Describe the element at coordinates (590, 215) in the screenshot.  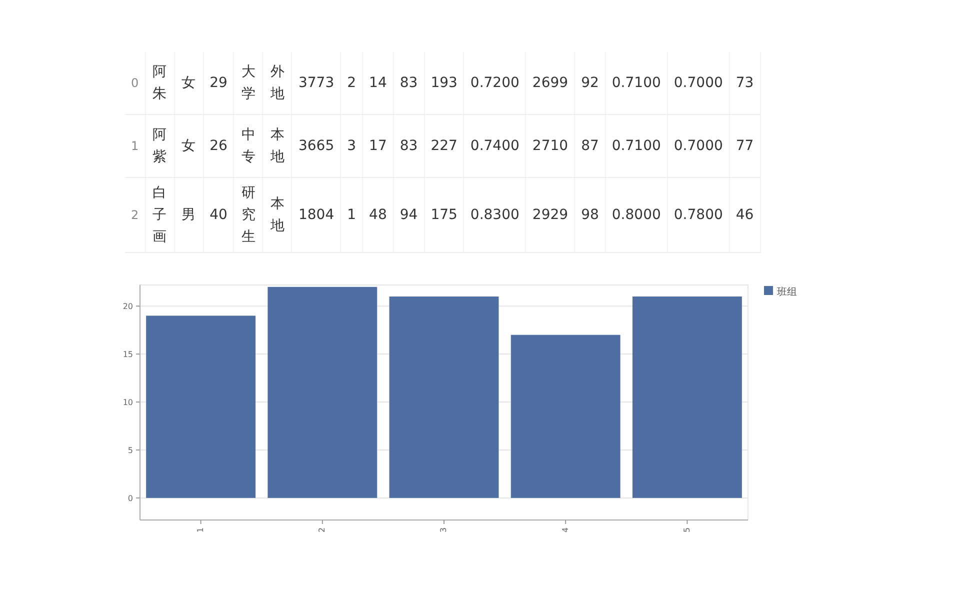
I see `text: 98` at that location.